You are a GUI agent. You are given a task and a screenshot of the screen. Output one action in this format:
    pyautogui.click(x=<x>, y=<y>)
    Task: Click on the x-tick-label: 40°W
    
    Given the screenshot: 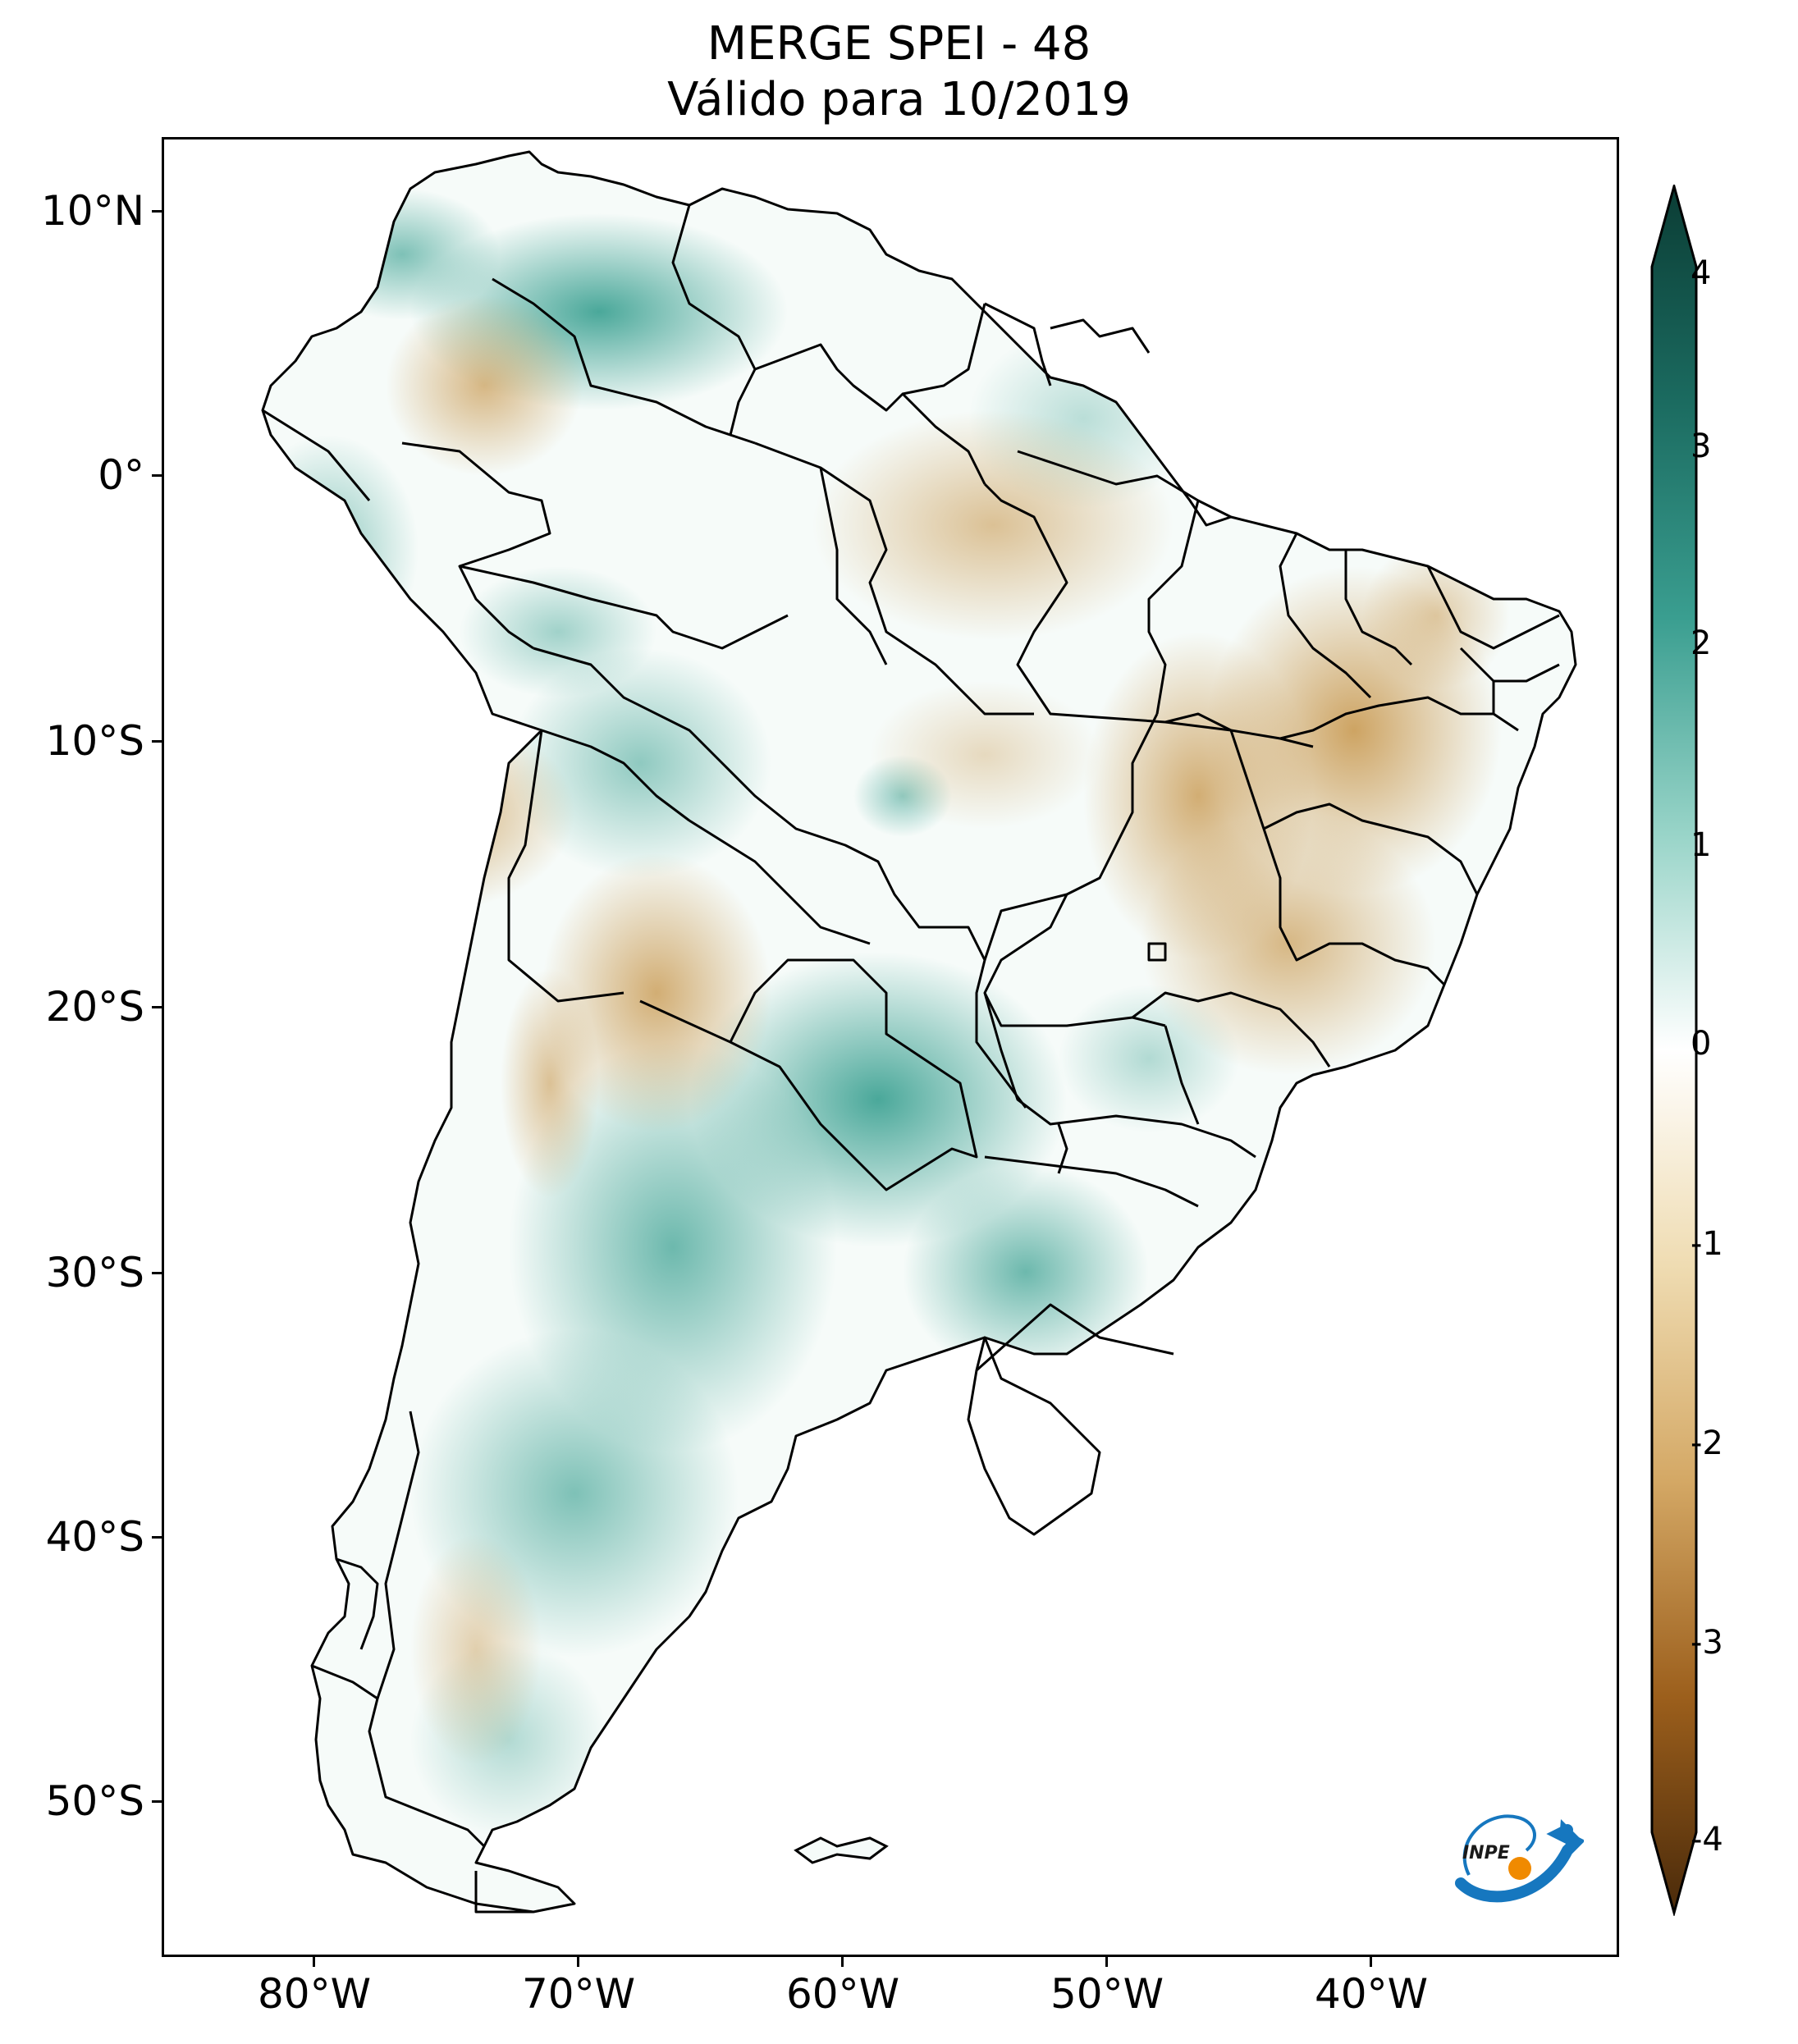 What is the action you would take?
    pyautogui.click(x=1371, y=1994)
    